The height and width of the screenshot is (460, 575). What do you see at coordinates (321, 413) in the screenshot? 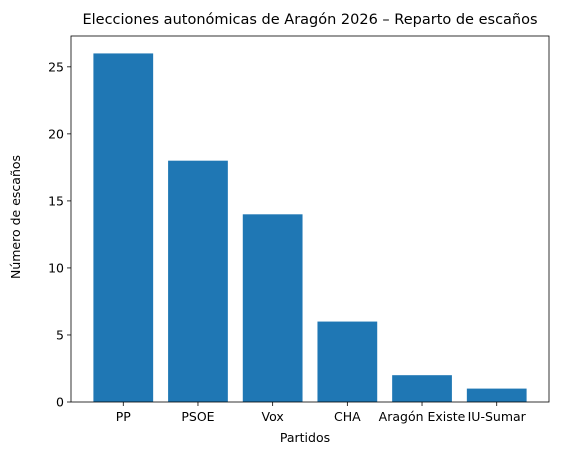
I see `x-axis-ticks: PP PSOE Vox CHA Aragón Existe IU-Sumar` at bounding box center [321, 413].